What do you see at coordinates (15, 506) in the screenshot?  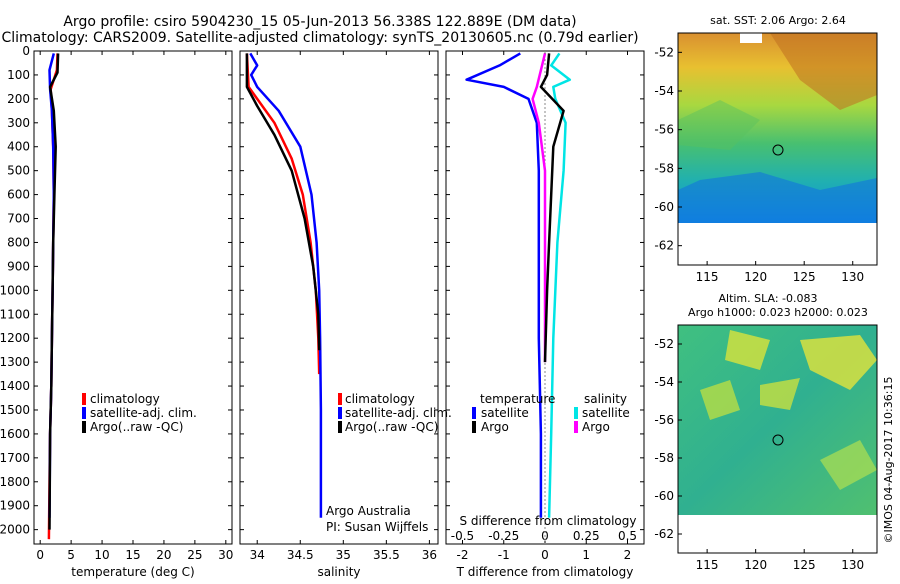 I see `y-tick-label: 1900` at bounding box center [15, 506].